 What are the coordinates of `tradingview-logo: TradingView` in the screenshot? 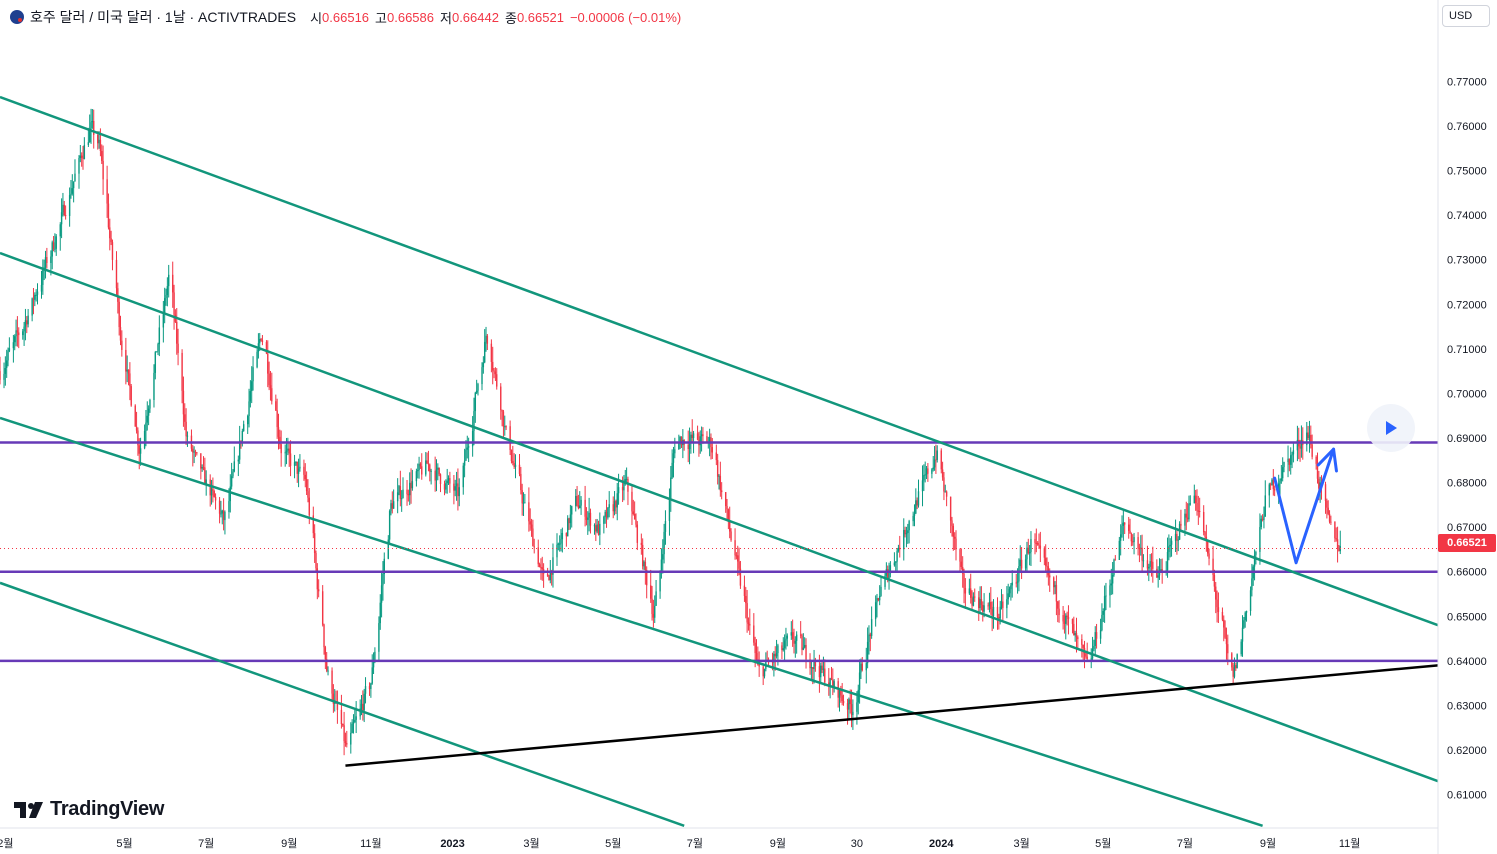 It's located at (89, 809).